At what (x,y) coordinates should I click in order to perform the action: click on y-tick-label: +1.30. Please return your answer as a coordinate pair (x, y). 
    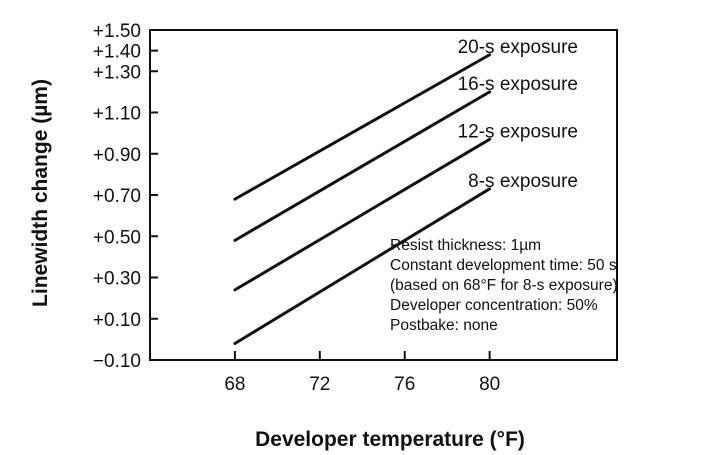
    Looking at the image, I should click on (117, 72).